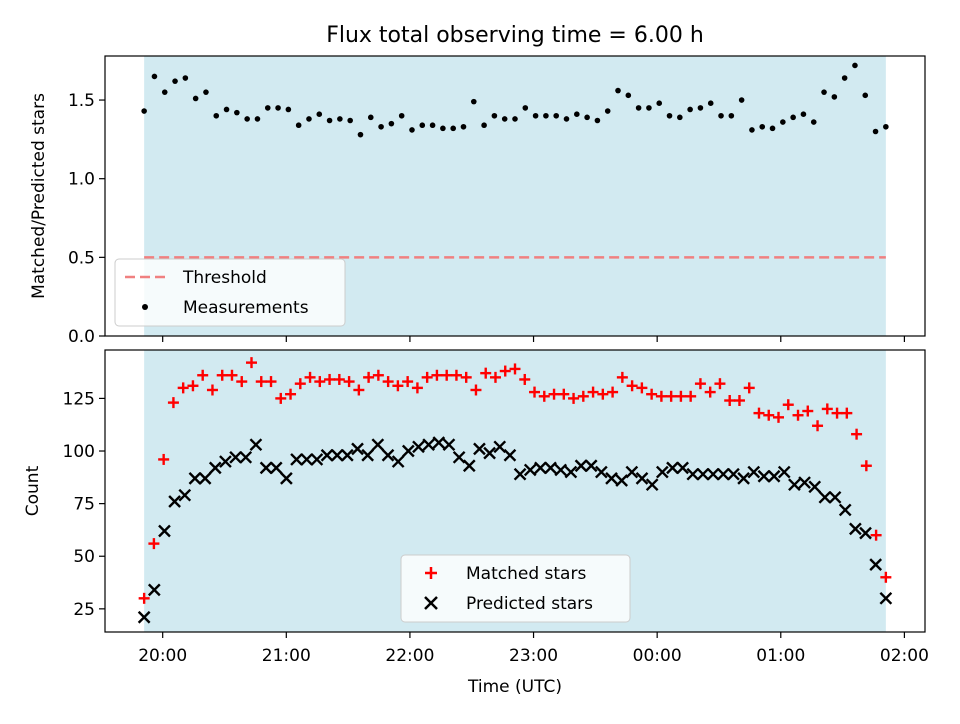 This screenshot has height=724, width=960. Describe the element at coordinates (33, 490) in the screenshot. I see `bottom-y-axis-label: Count` at that location.